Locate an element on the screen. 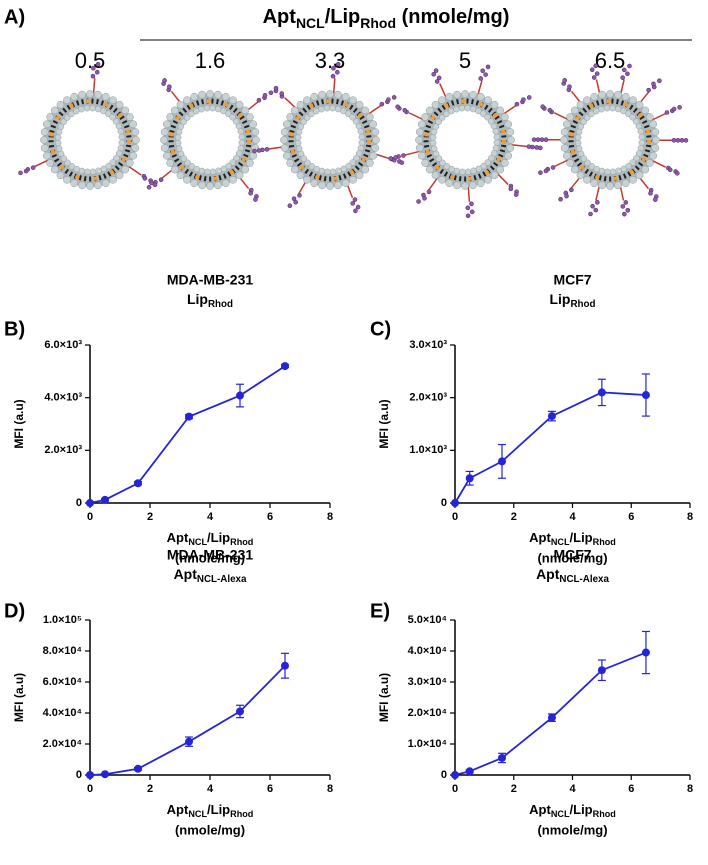 This screenshot has width=708, height=865. y-tick-label: 8.0×10⁴ is located at coordinates (62, 651).